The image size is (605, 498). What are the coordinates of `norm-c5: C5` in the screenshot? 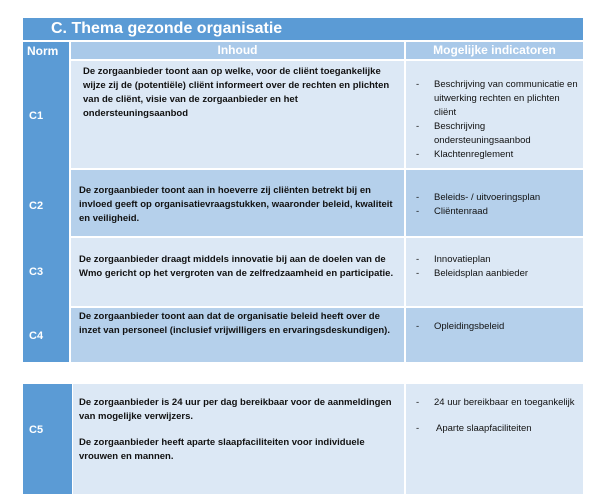 It's located at (36, 430).